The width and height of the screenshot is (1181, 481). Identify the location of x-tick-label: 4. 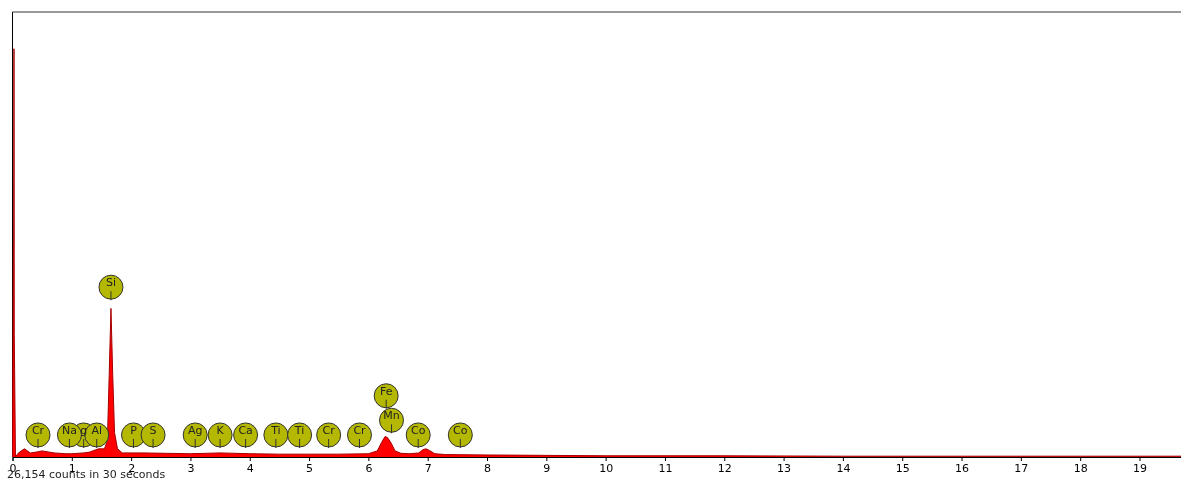
(250, 468).